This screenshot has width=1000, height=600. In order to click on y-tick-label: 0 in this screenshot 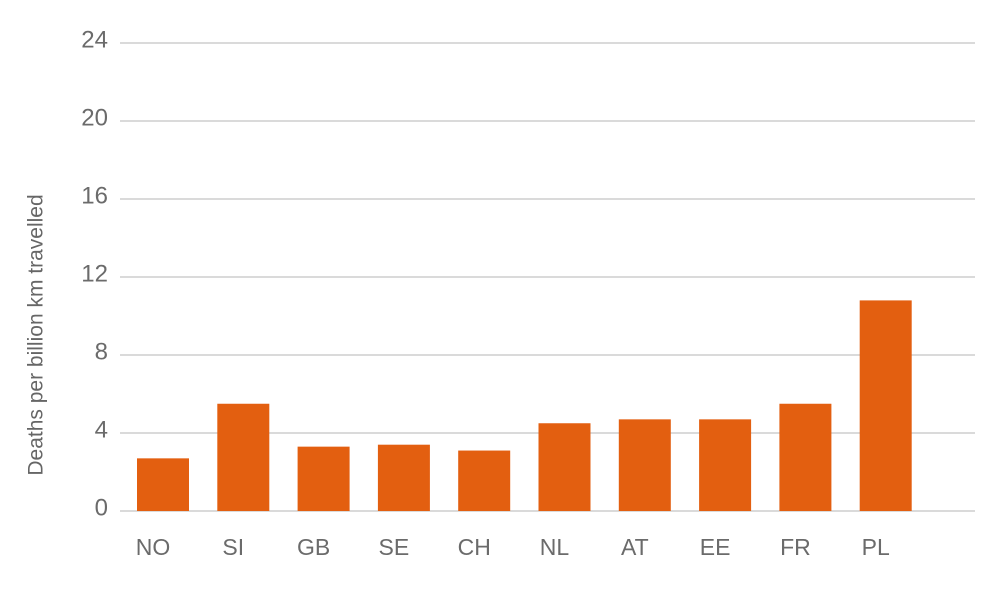, I will do `click(101, 507)`.